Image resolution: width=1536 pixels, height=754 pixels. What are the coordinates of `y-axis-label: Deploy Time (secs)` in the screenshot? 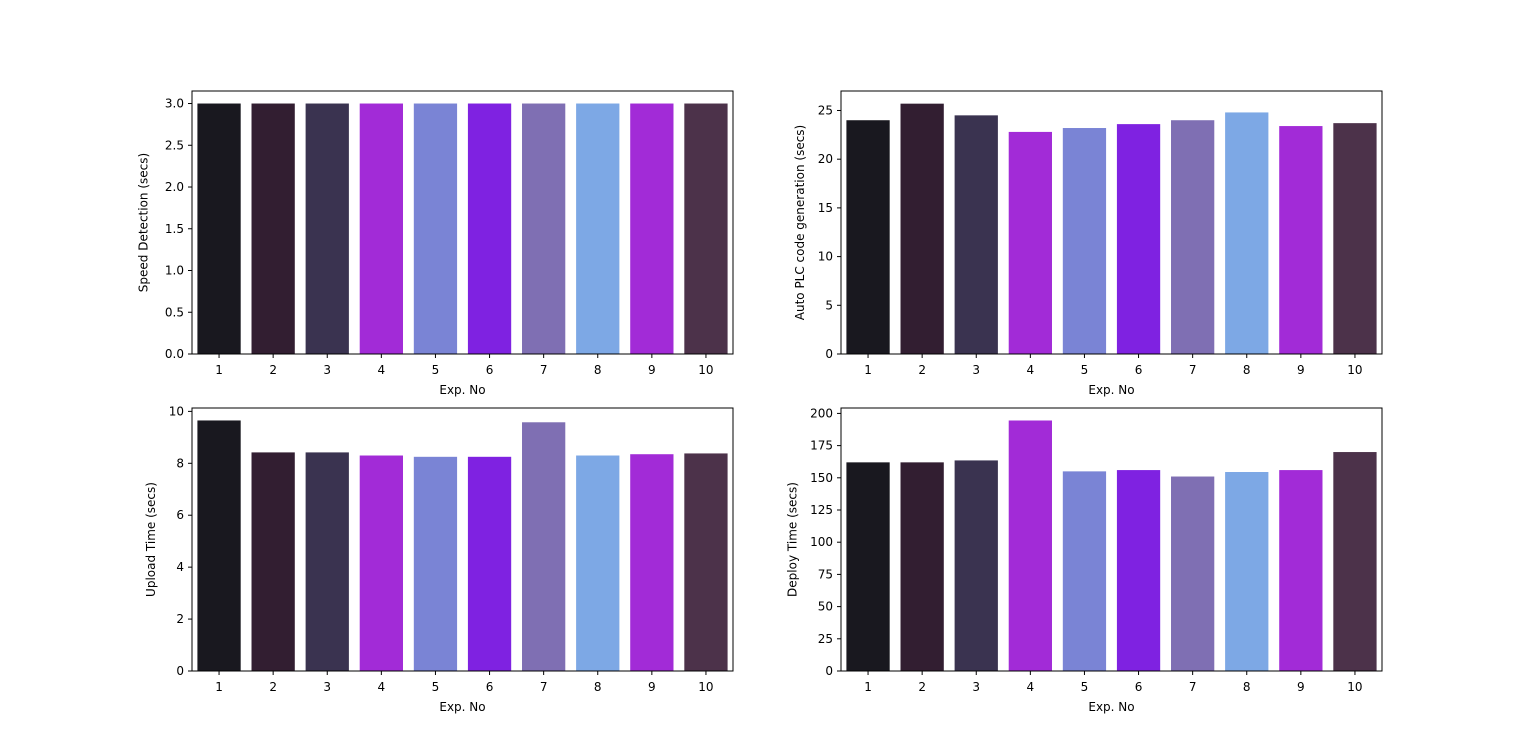 It's located at (793, 539).